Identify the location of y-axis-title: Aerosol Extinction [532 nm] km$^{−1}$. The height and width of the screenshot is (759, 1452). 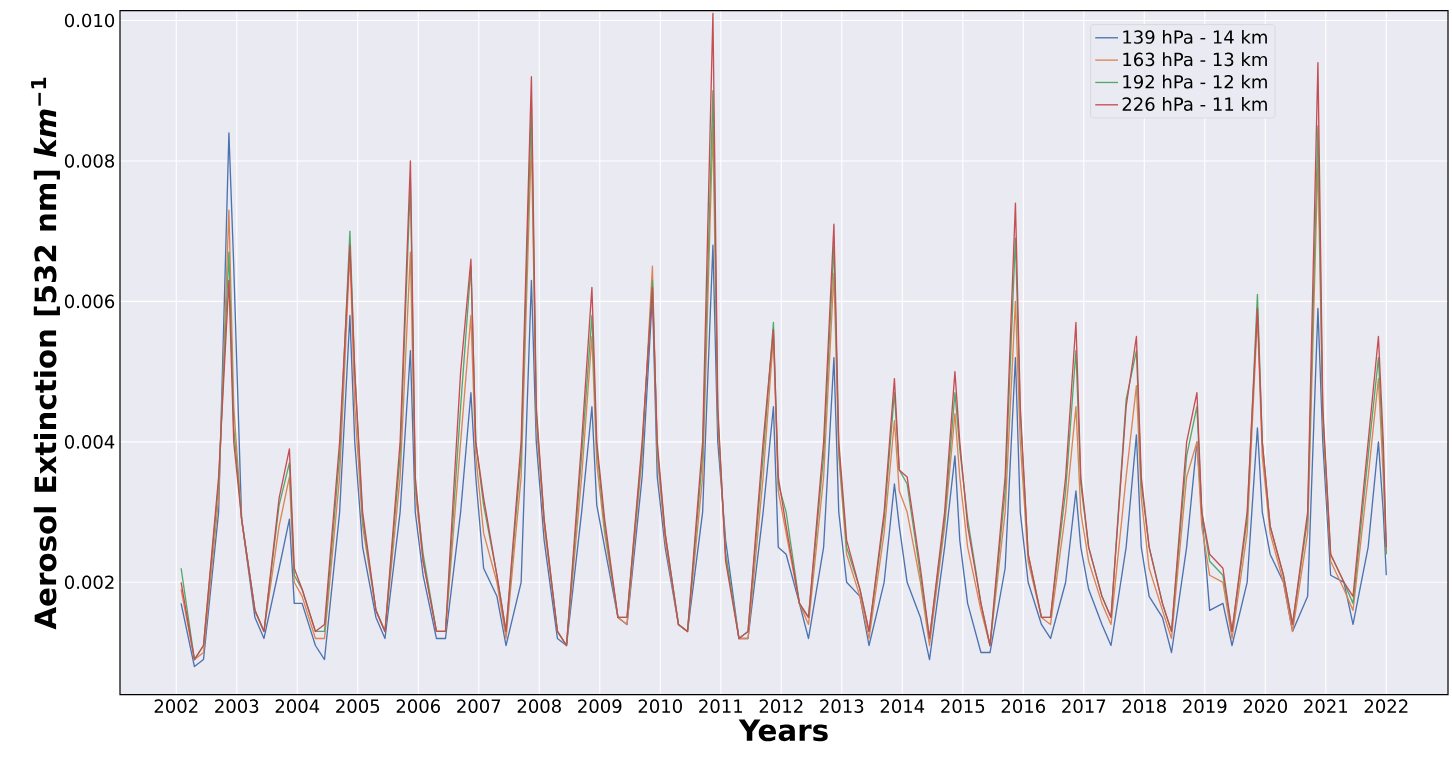
(45, 353).